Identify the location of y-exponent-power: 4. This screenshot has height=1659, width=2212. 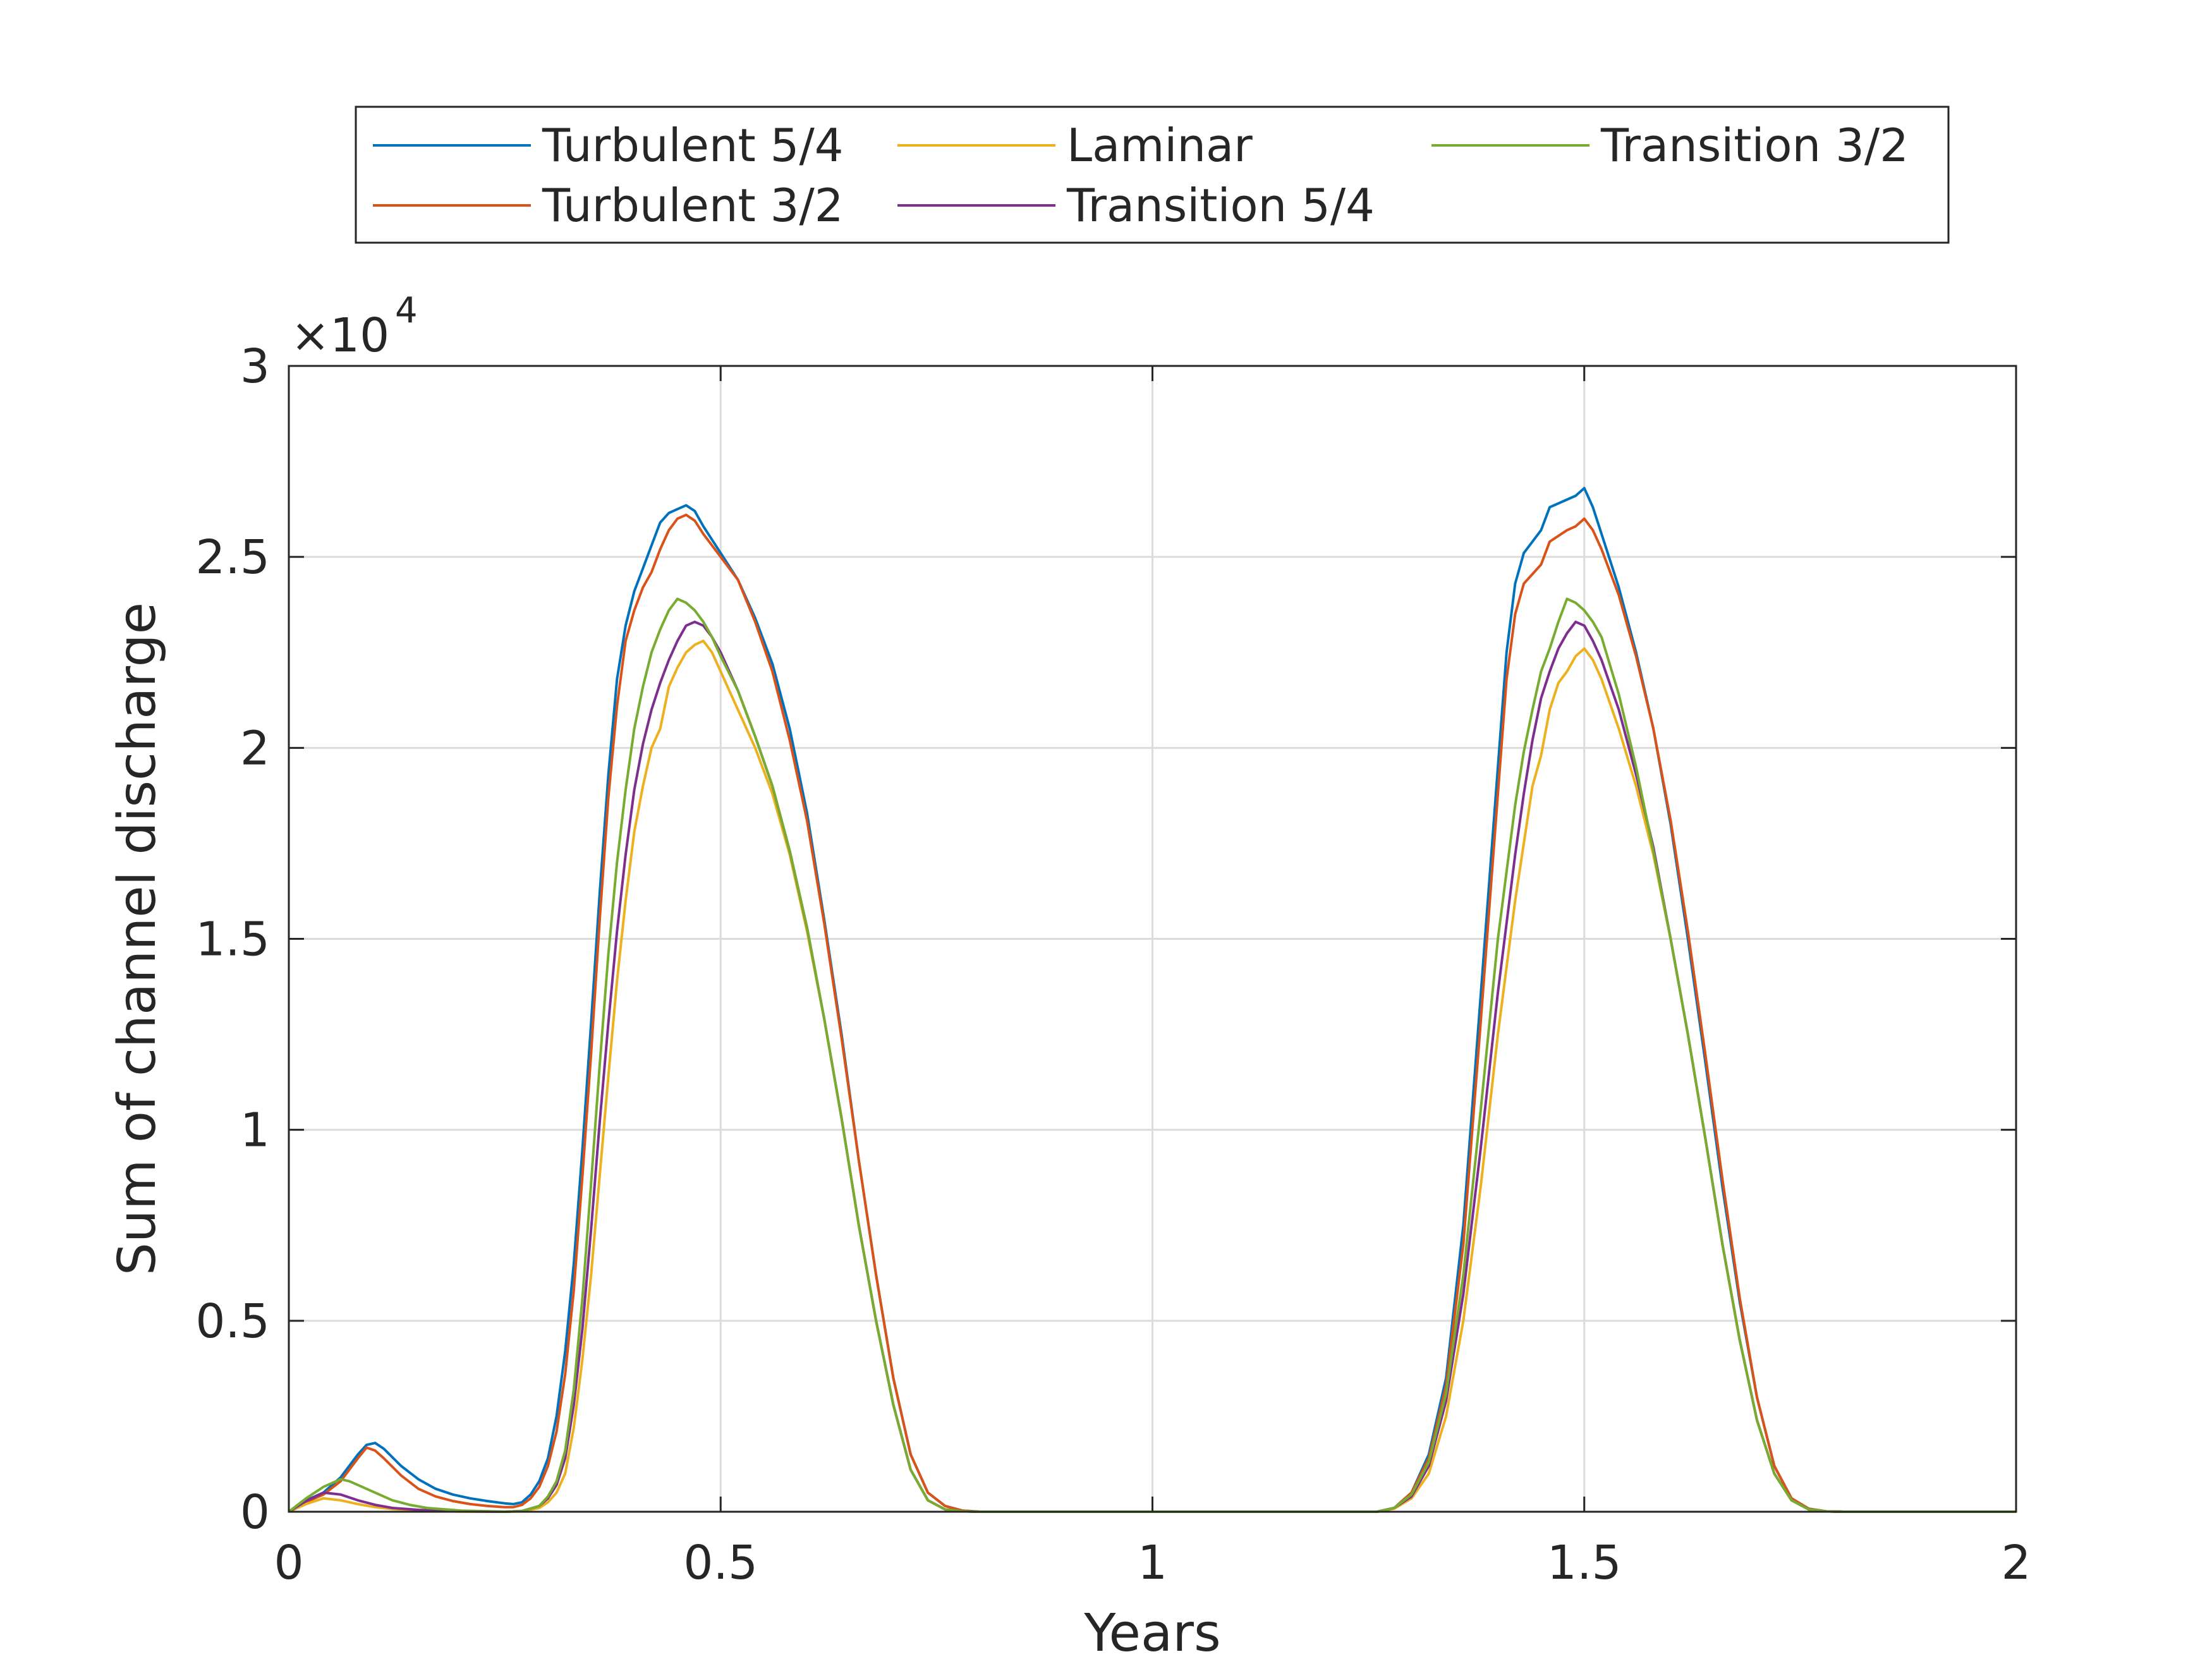
(406, 310).